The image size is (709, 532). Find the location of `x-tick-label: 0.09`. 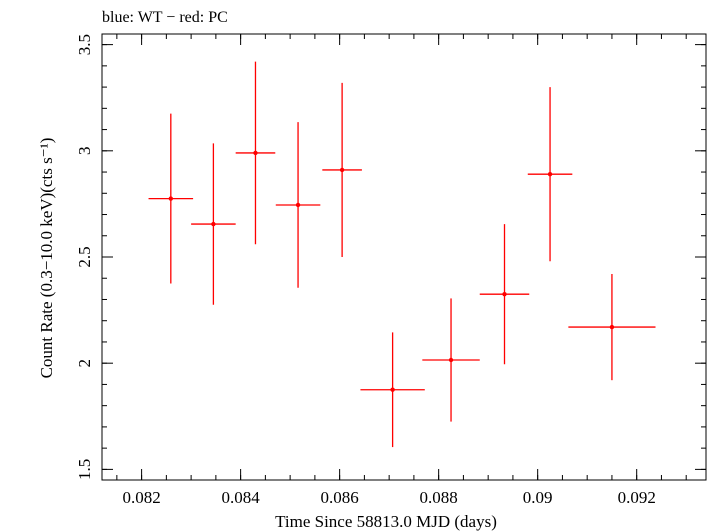

x-tick-label: 0.09 is located at coordinates (538, 497).